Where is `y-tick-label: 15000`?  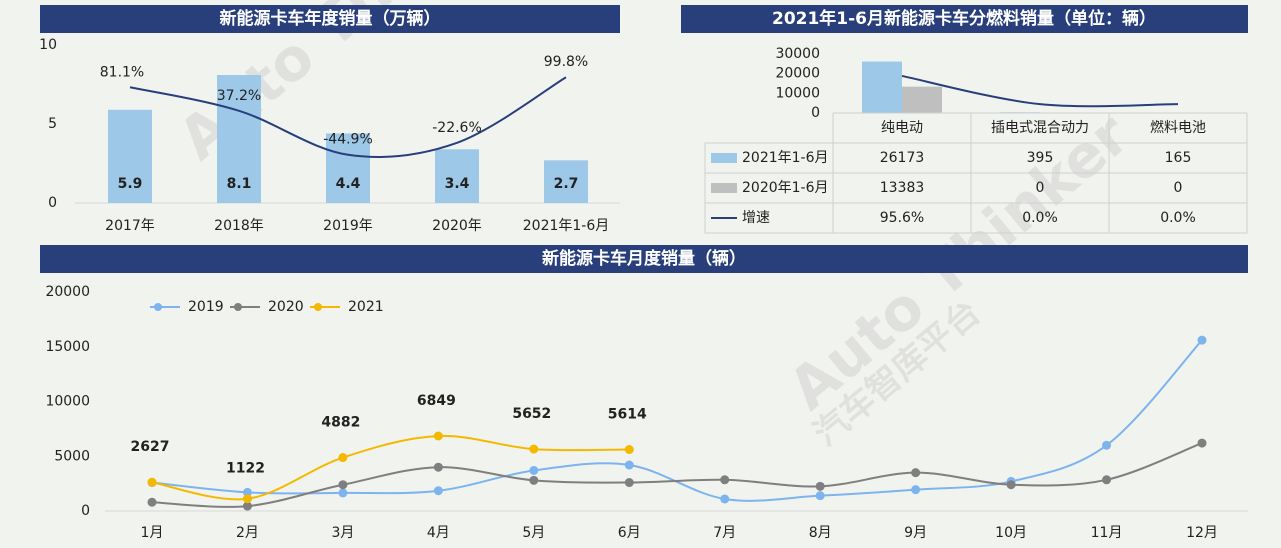 y-tick-label: 15000 is located at coordinates (67, 347).